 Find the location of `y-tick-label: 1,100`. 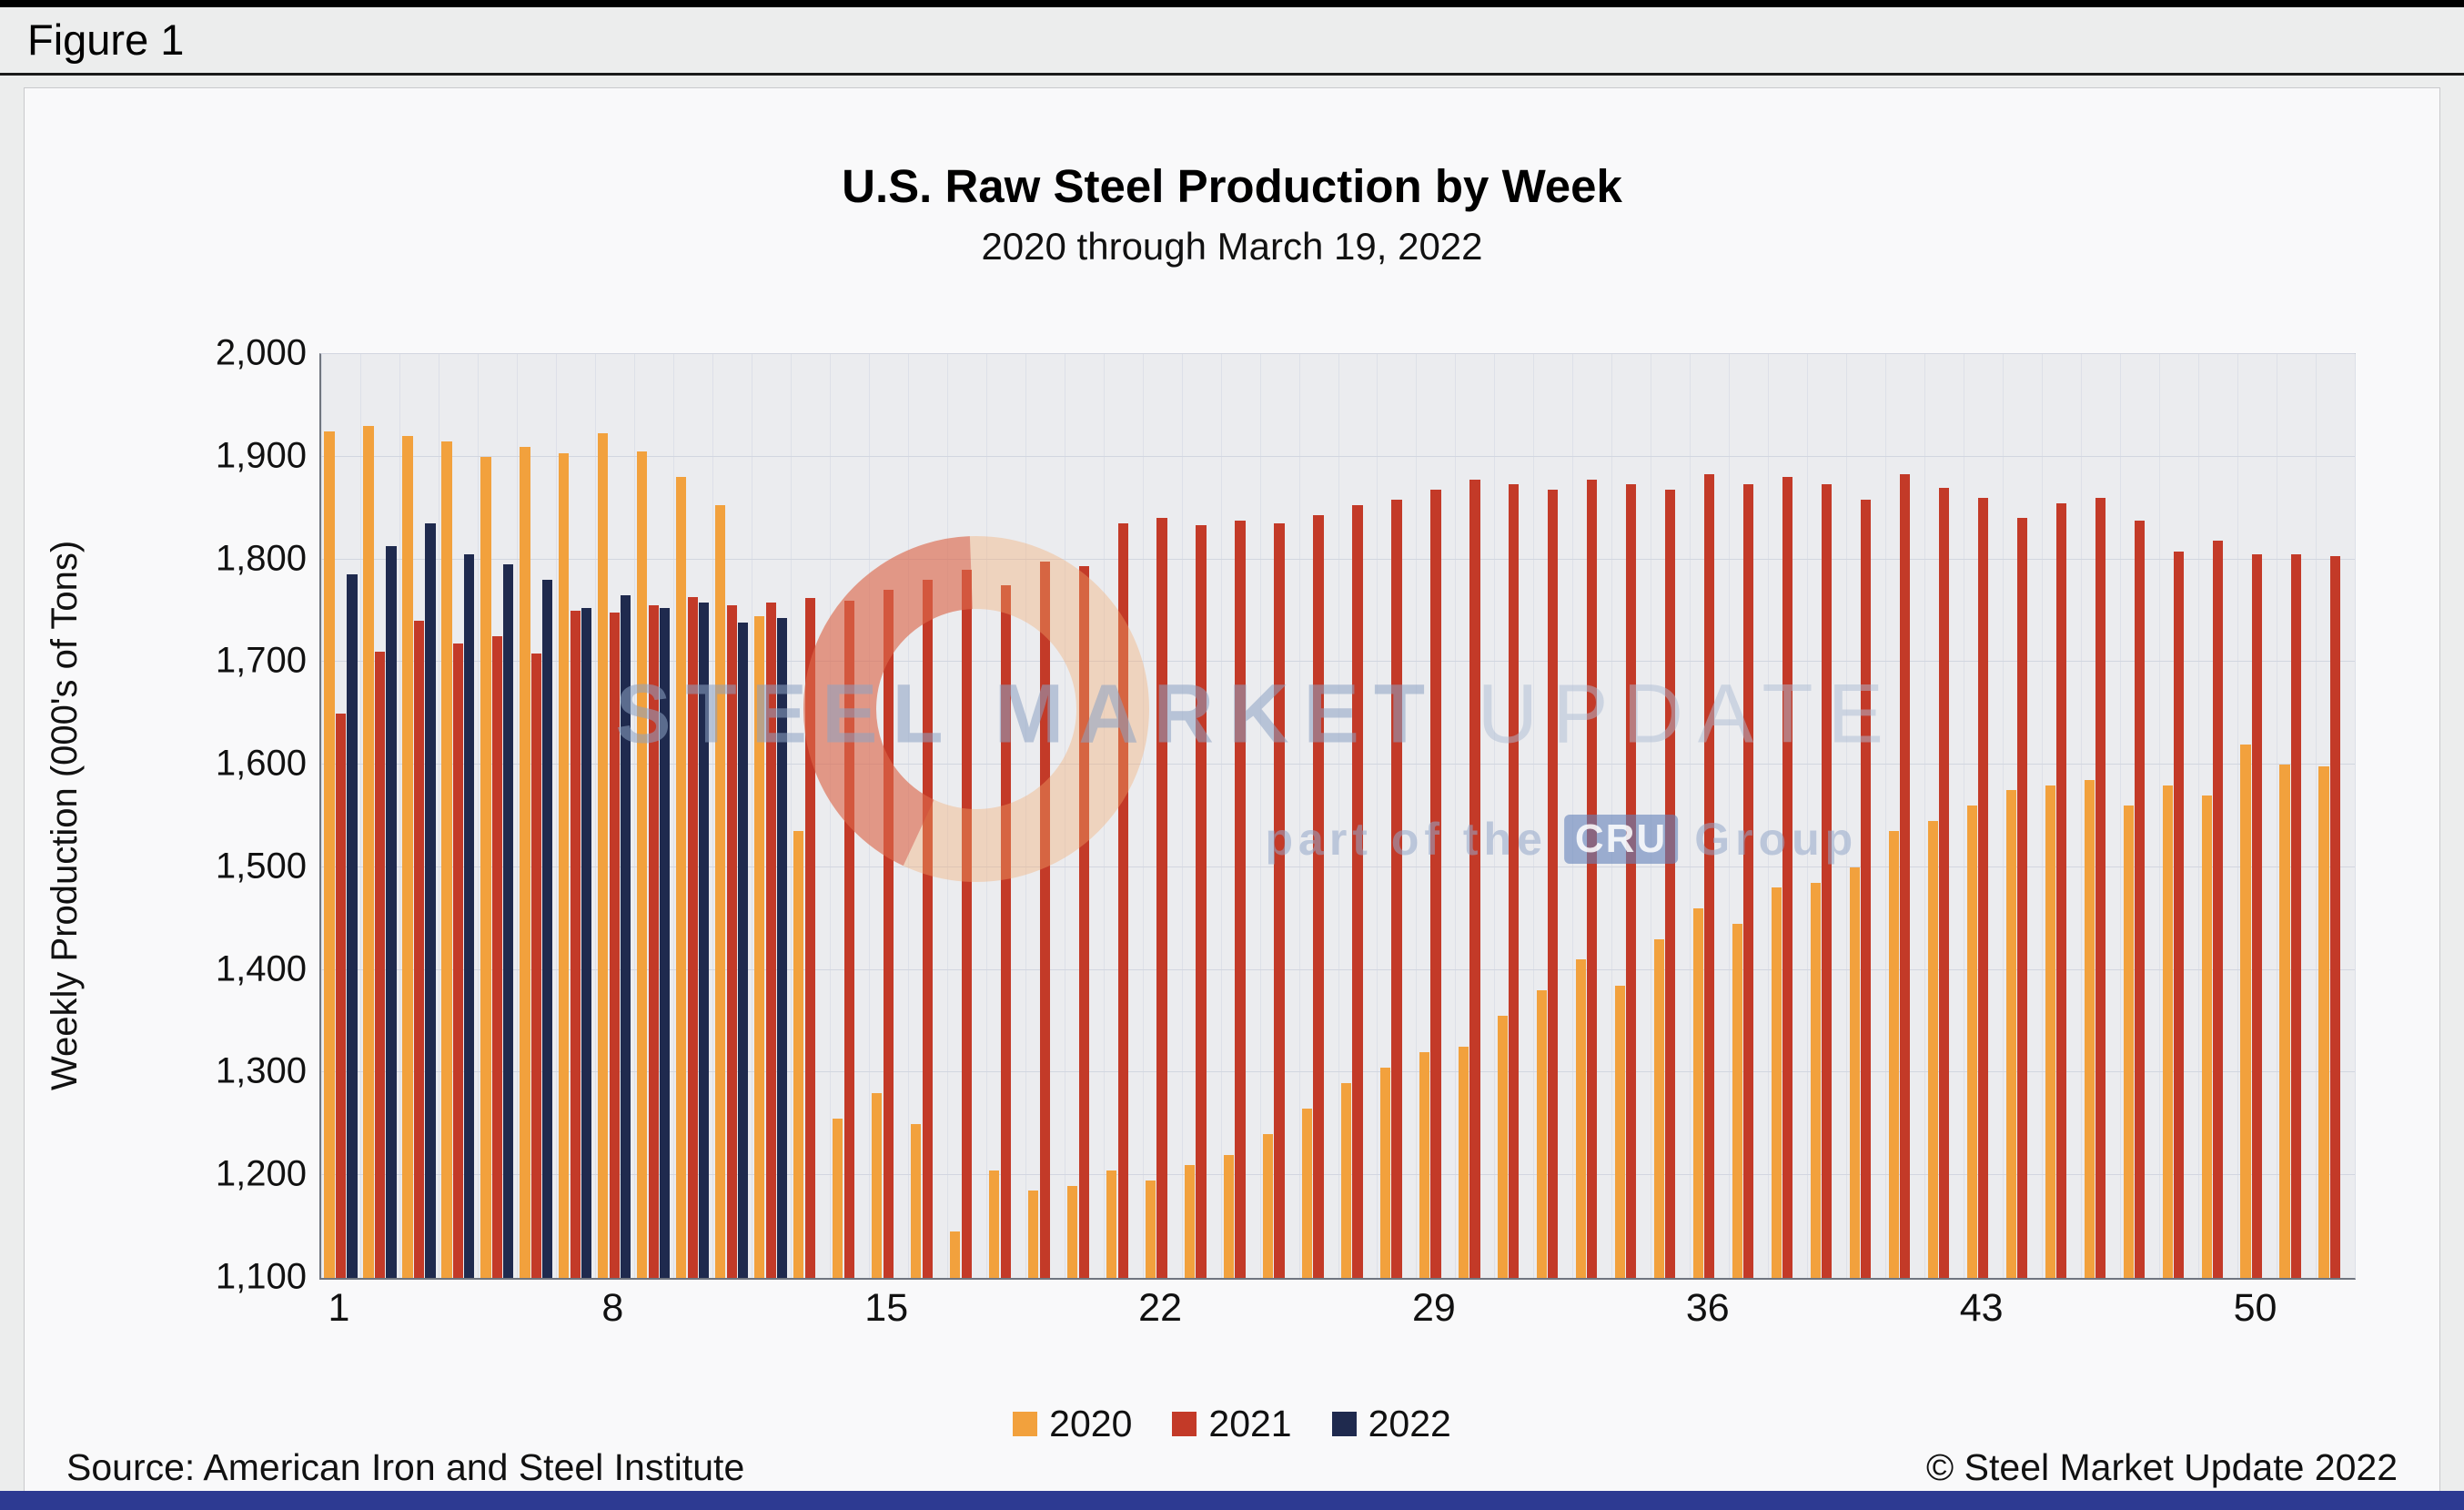

y-tick-label: 1,100 is located at coordinates (261, 1276).